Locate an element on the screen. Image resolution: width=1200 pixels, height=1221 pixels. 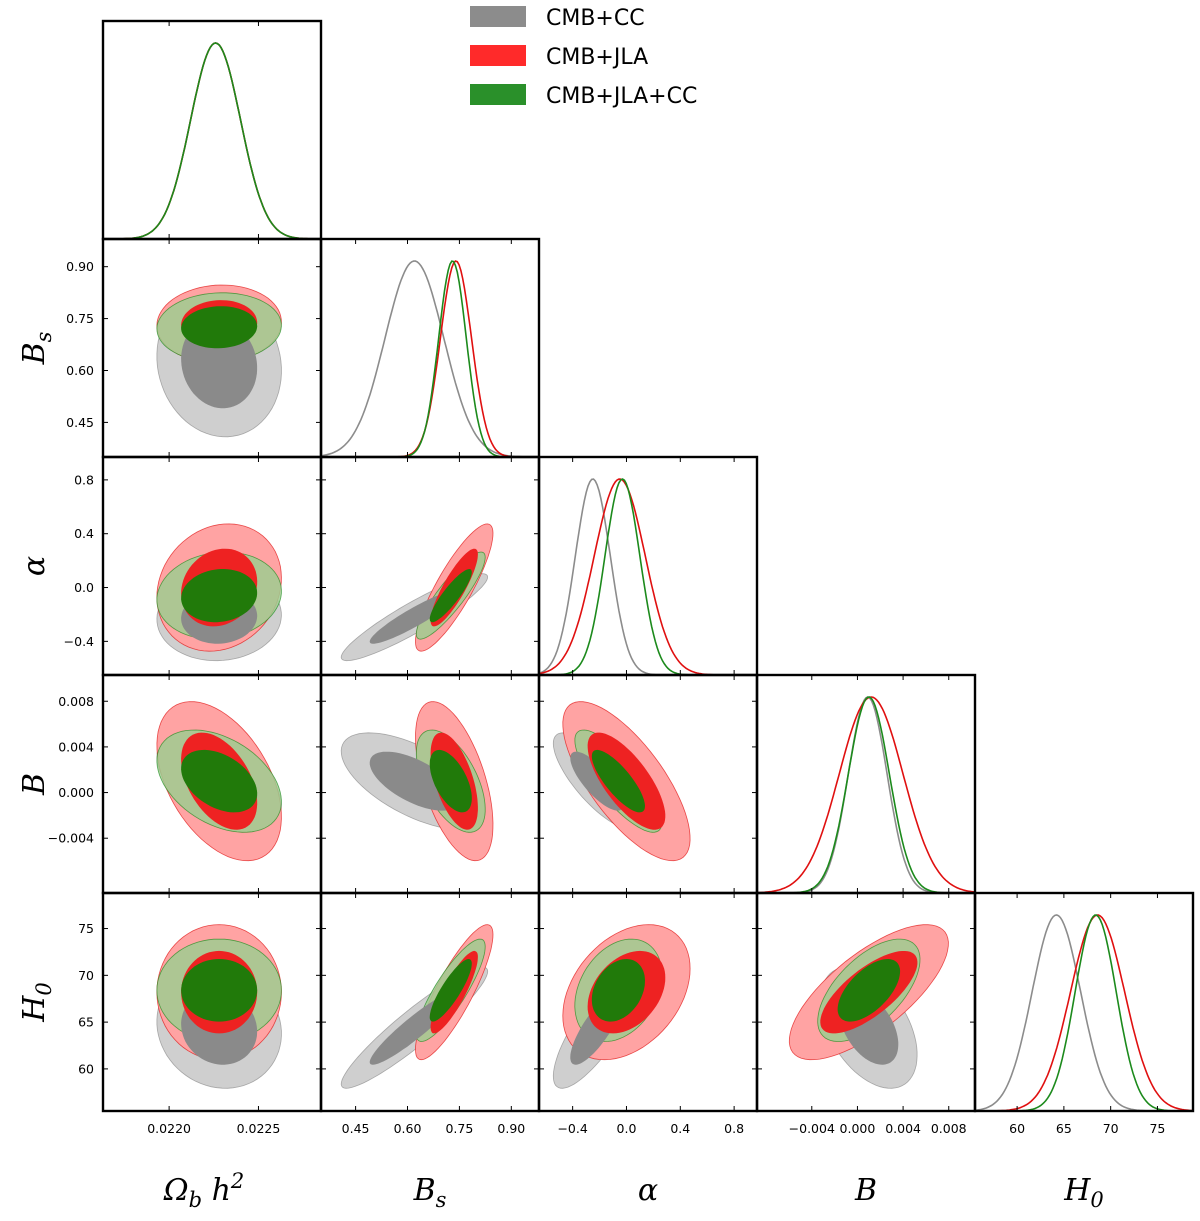
xlabel-bs: Bs is located at coordinates (430, 1192).